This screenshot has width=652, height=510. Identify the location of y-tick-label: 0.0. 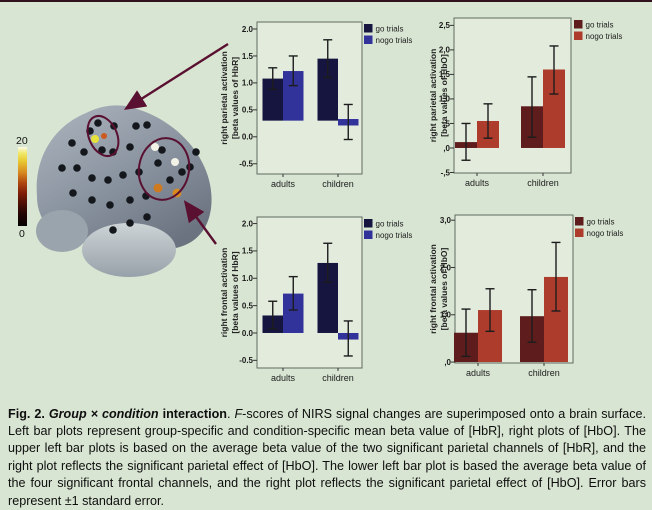
(248, 333).